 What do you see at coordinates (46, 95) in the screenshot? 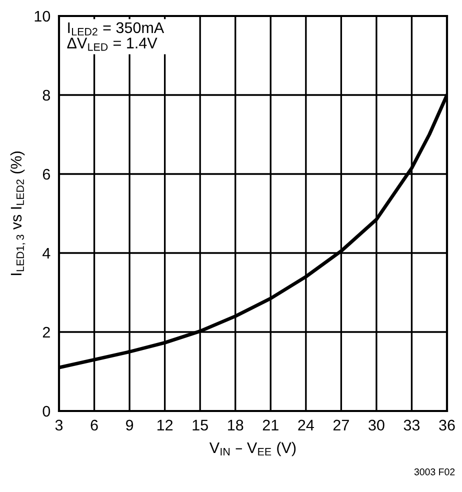
I see `y-tick-label: 8` at bounding box center [46, 95].